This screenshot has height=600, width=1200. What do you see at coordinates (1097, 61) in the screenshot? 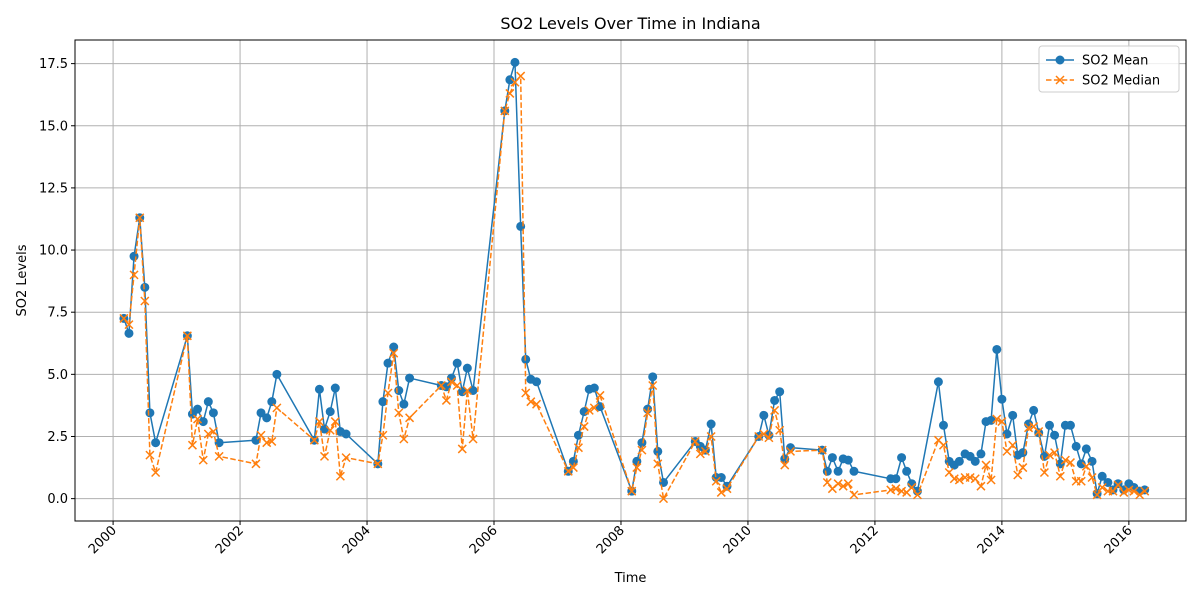
I see `legend-item-mean: SO2 Mean` at bounding box center [1097, 61].